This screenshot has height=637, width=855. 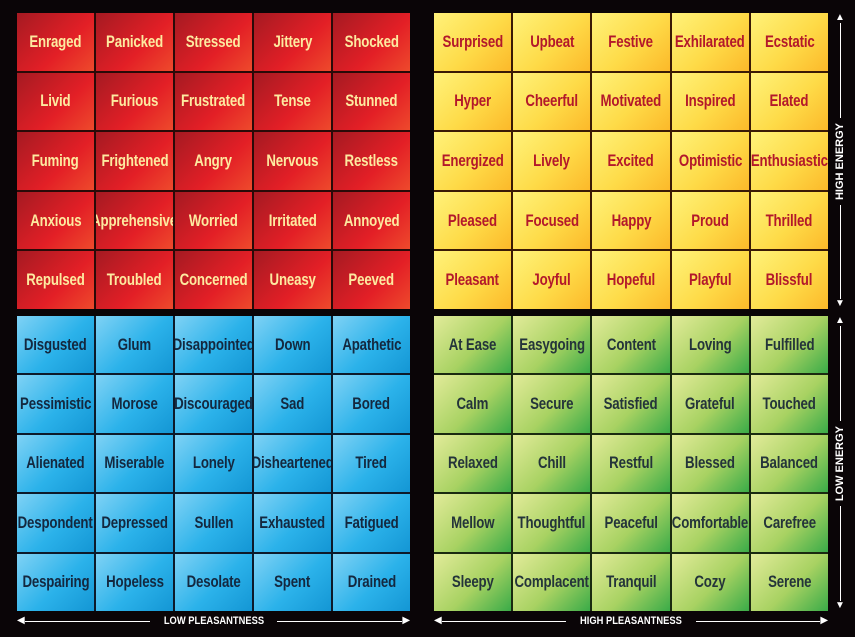 What do you see at coordinates (552, 280) in the screenshot?
I see `emotion-cell: Joyful` at bounding box center [552, 280].